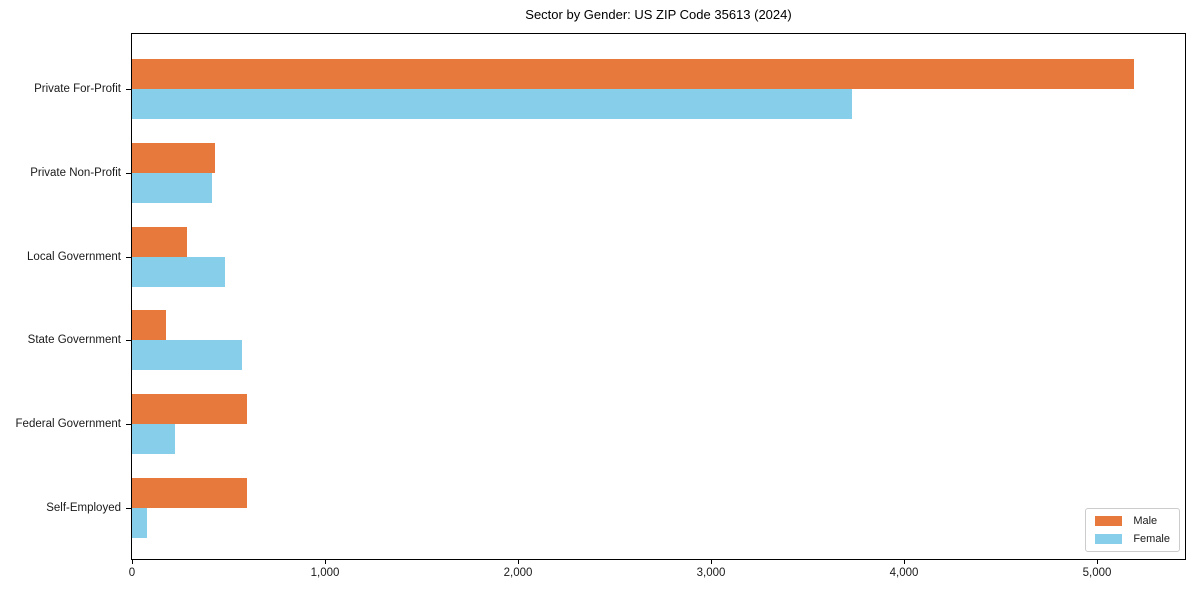 The image size is (1200, 600). Describe the element at coordinates (325, 573) in the screenshot. I see `x-tick-label: 1,000` at that location.